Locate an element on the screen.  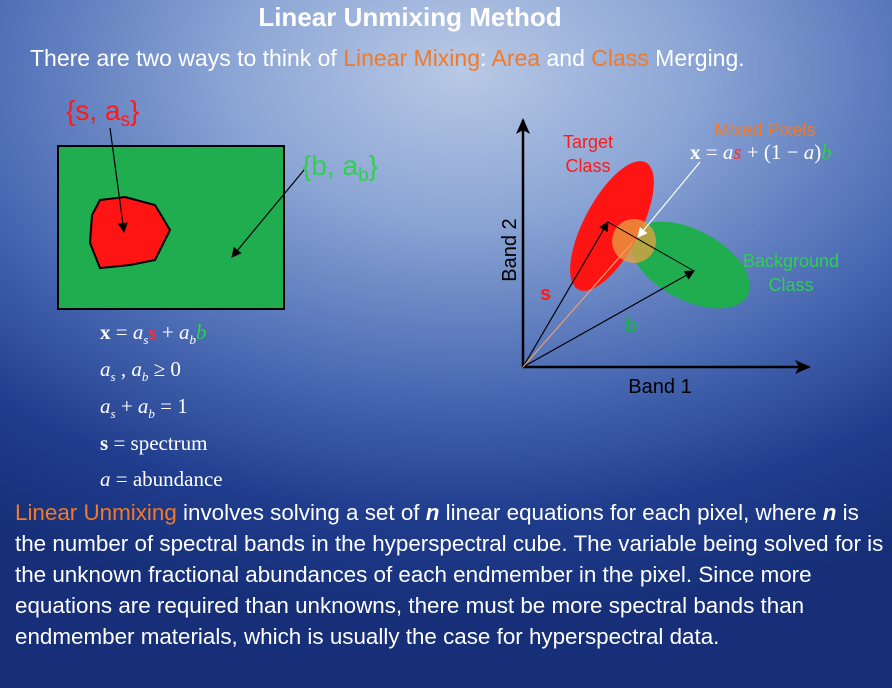
b-vector is located at coordinates (608, 319).